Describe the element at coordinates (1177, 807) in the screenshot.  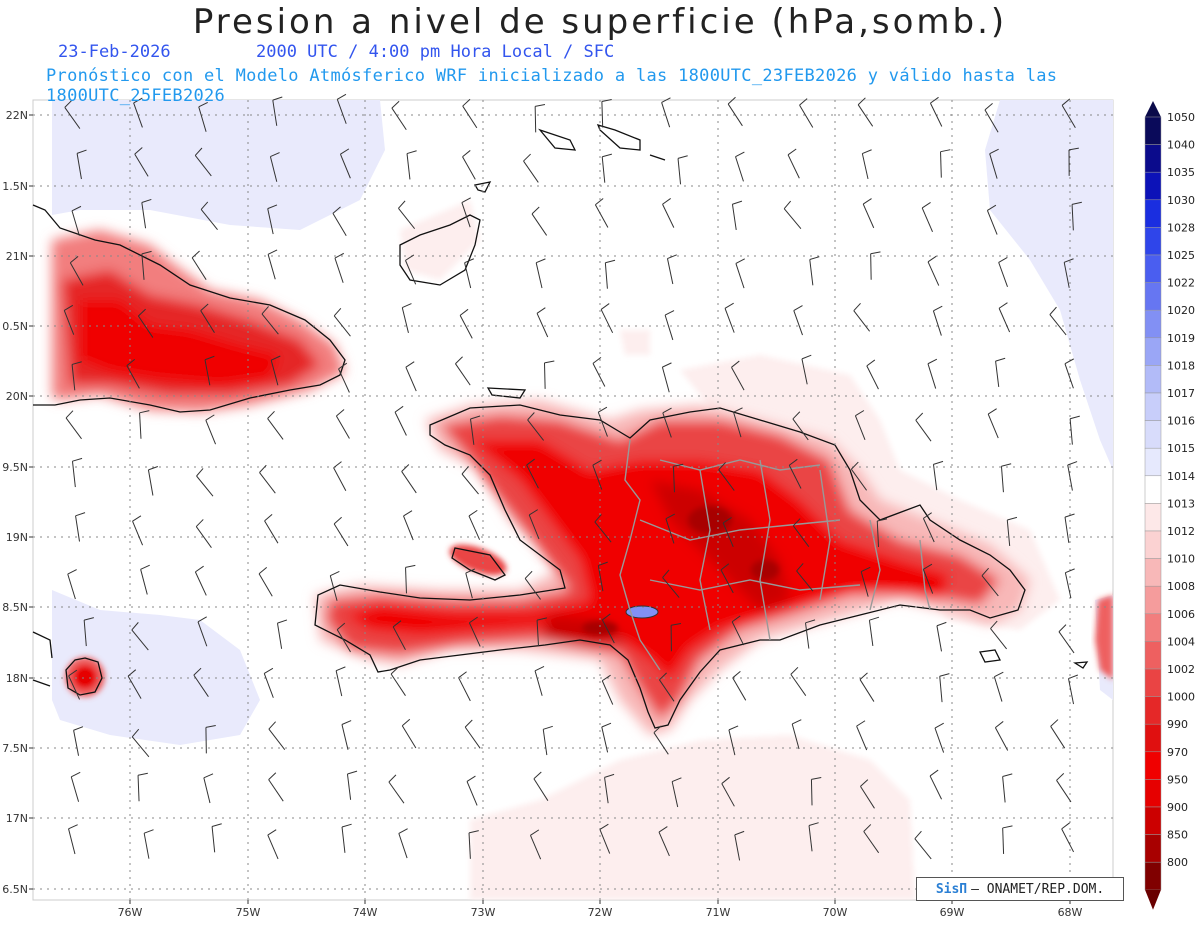
I see `legend-label: 900` at that location.